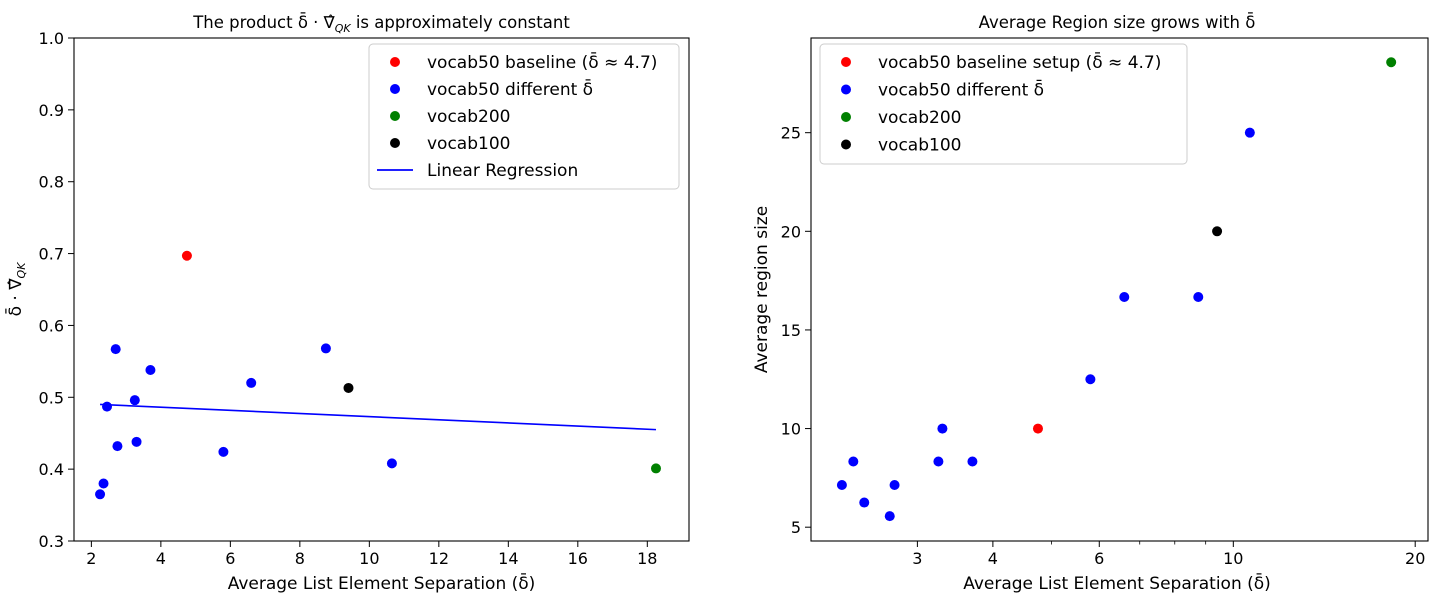  I want to click on left-y-axis-label: δ̄ · ∇̂QK, so click(16, 289).